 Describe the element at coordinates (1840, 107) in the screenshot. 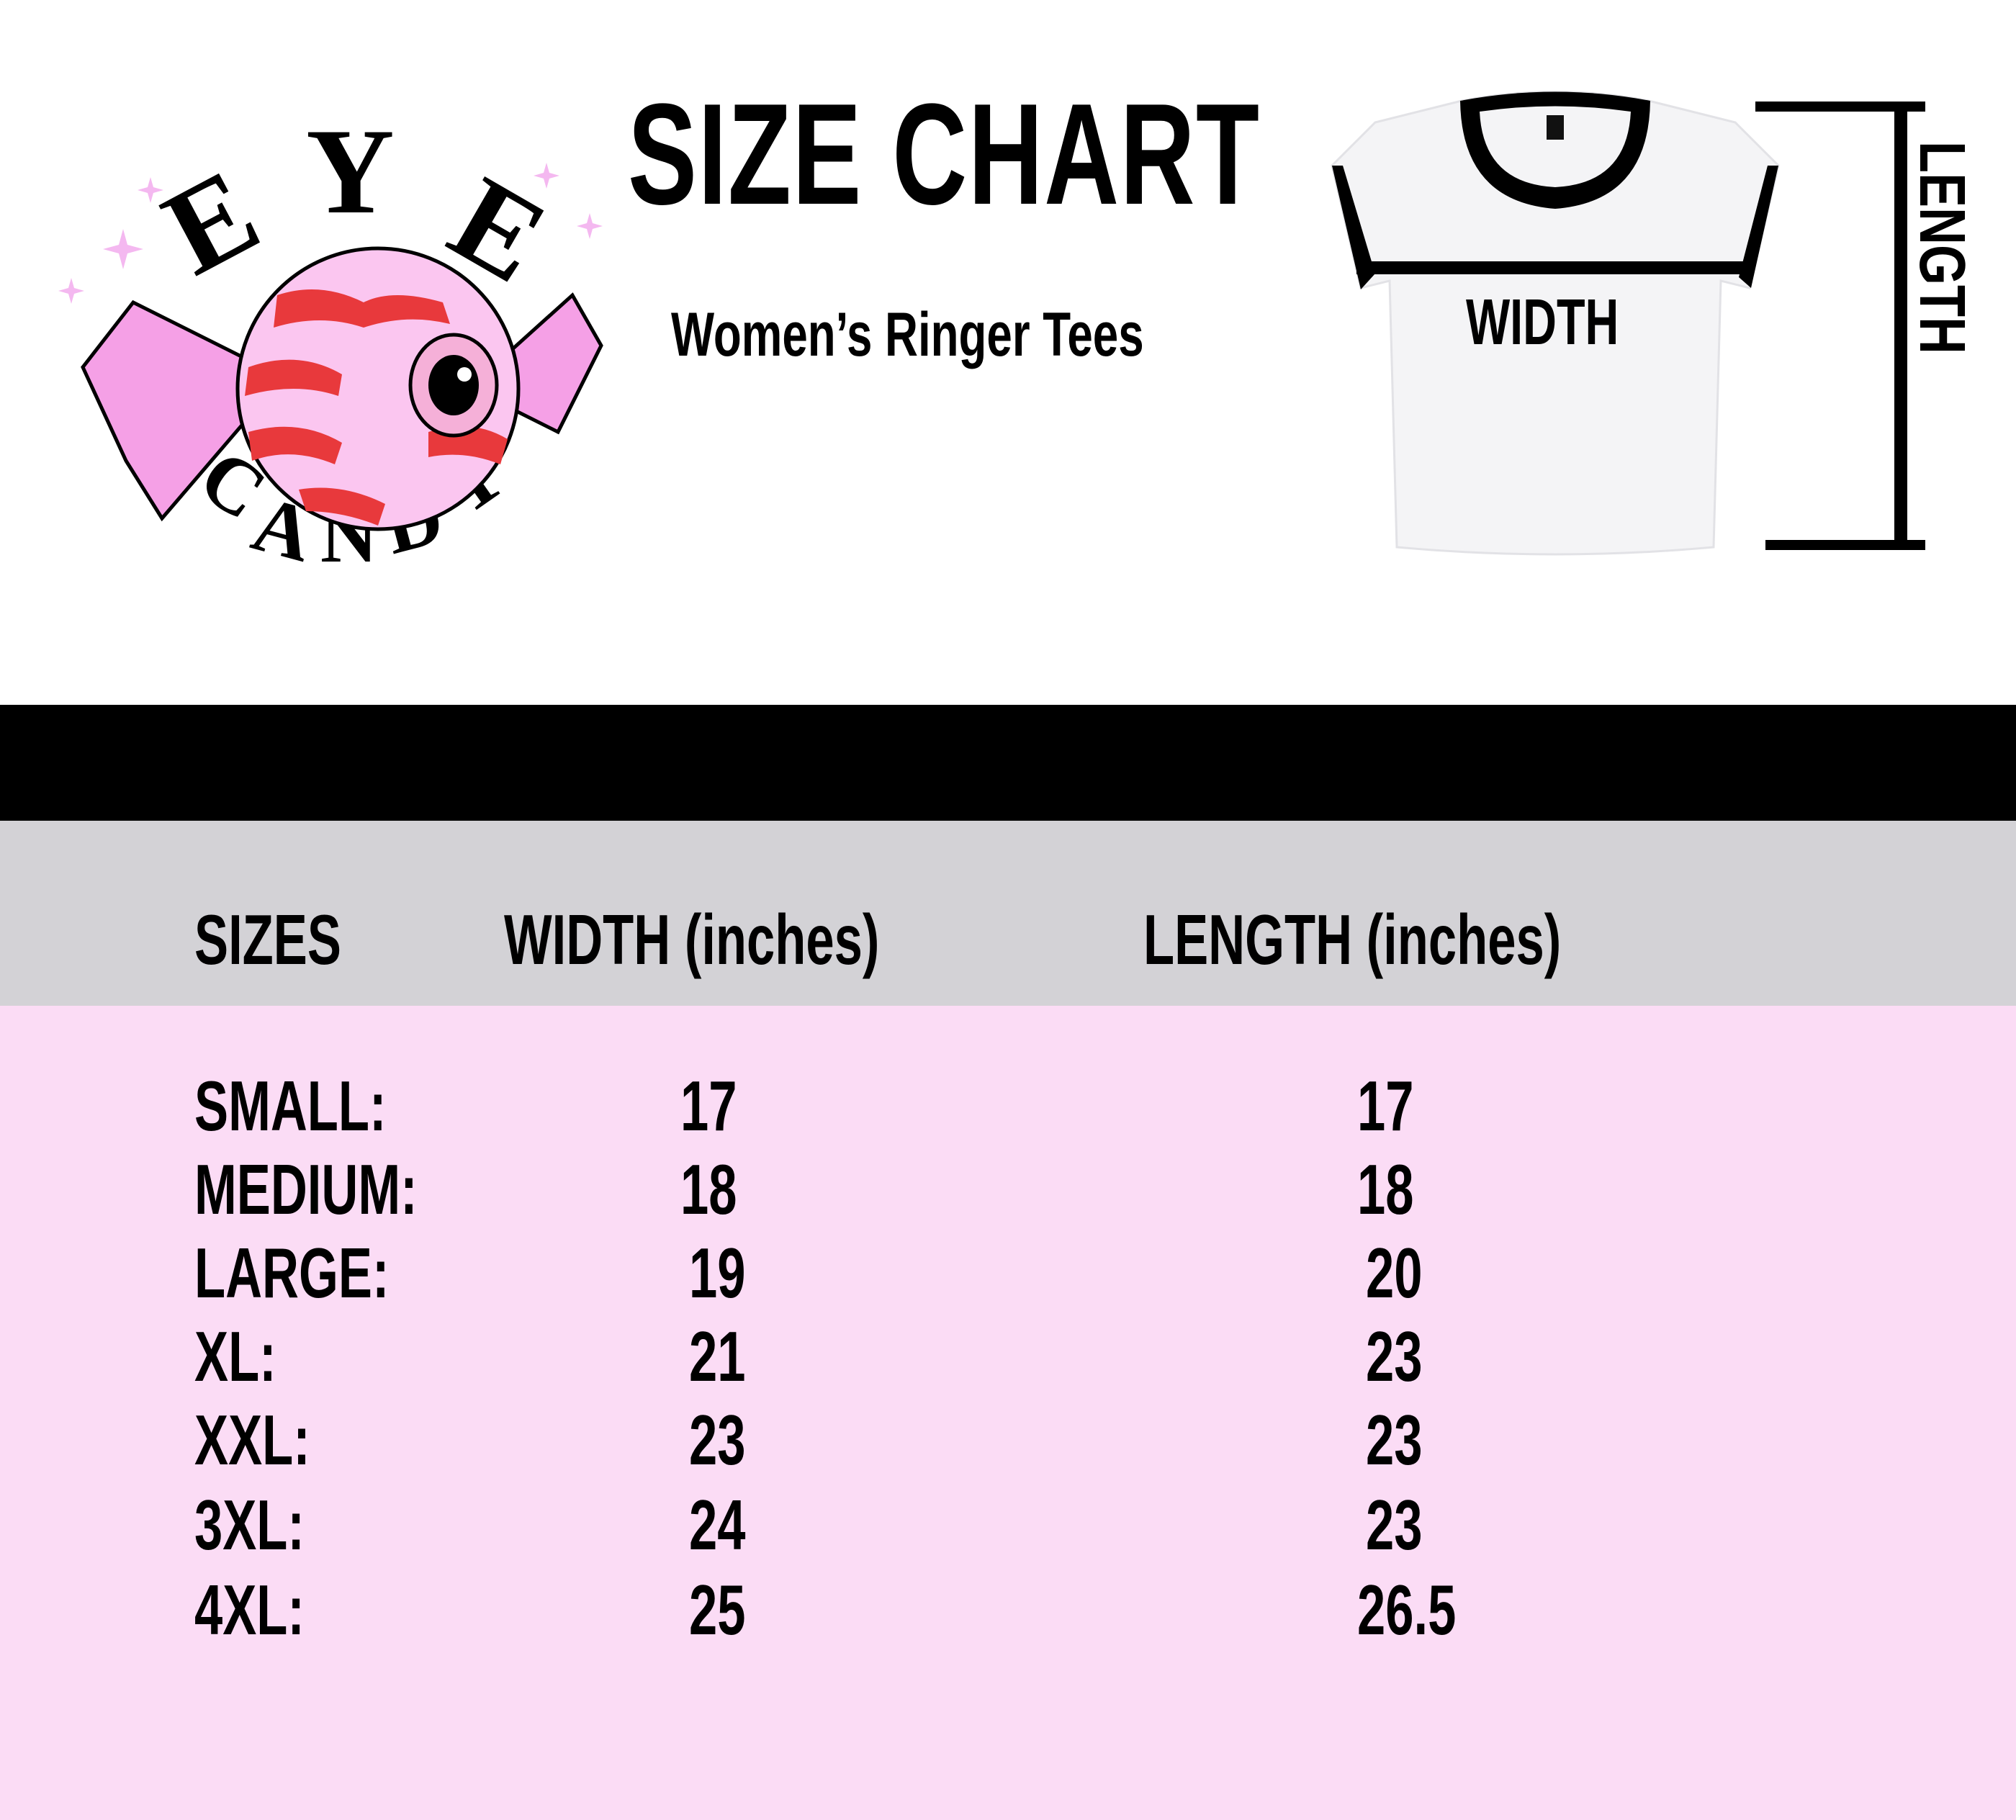

I see `length-bracket-top` at that location.